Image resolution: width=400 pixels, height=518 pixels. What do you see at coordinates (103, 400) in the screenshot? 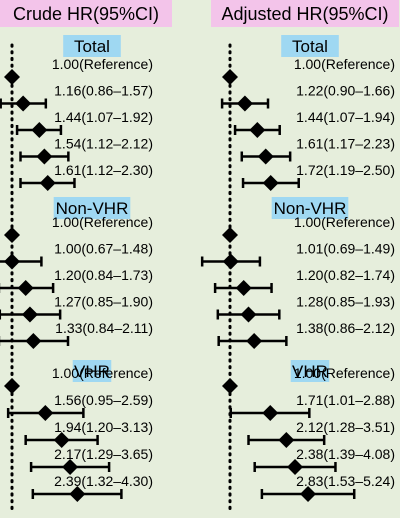
I see `hr-value-label: 1.56(0.95–2.59)` at bounding box center [103, 400].